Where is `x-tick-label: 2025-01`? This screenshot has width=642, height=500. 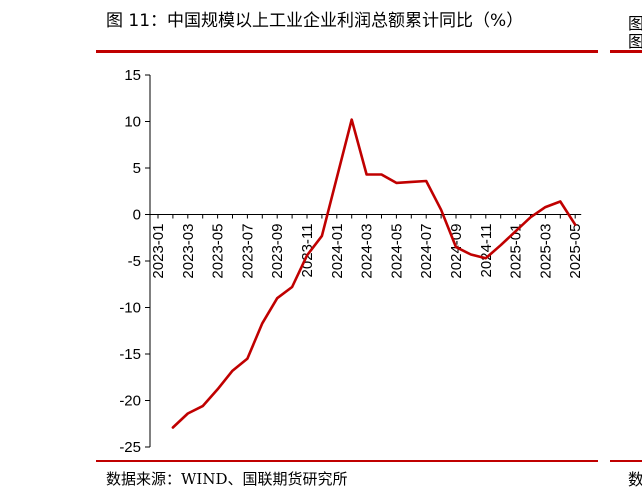
x-tick-label: 2025-01 is located at coordinates (516, 251).